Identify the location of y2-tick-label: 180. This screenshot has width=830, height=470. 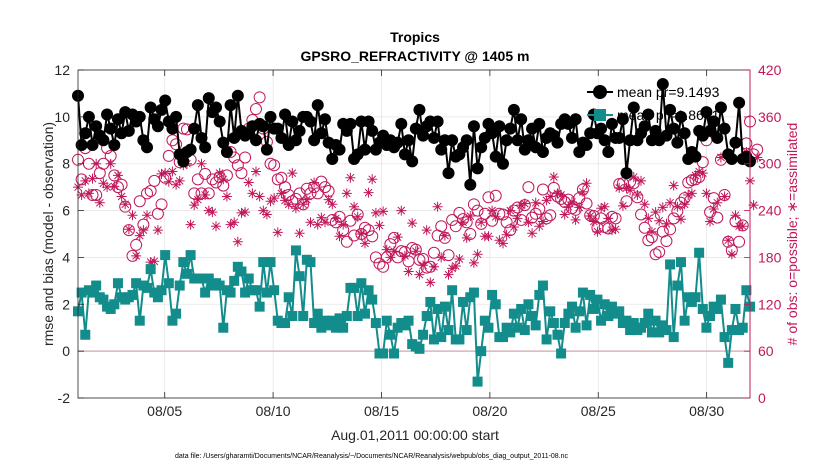
(770, 257).